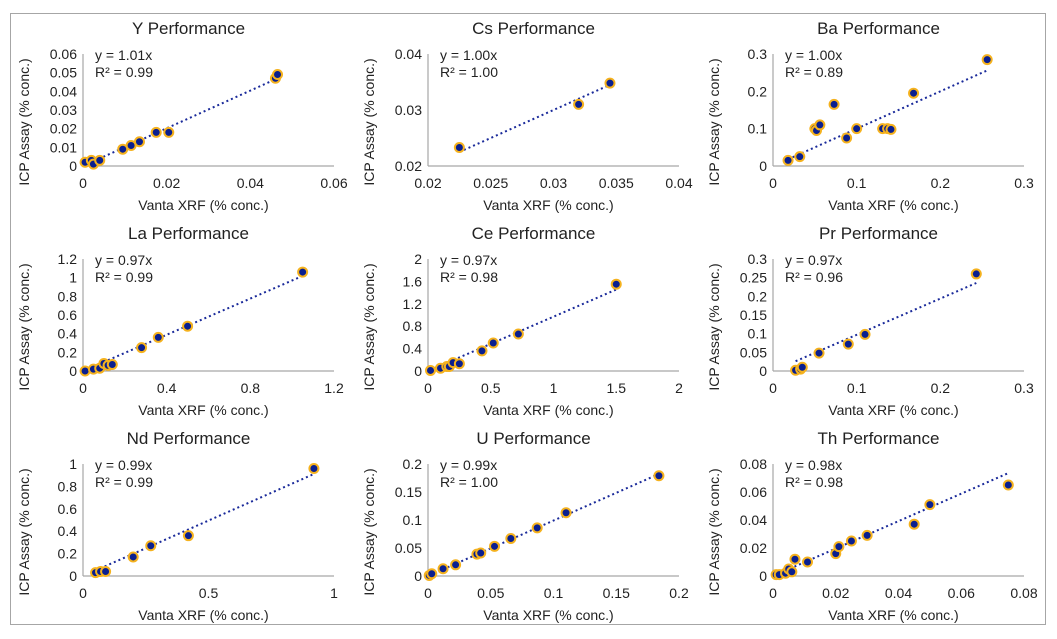 The image size is (1057, 639). Describe the element at coordinates (63, 54) in the screenshot. I see `y-tick-label: 0.06` at that location.